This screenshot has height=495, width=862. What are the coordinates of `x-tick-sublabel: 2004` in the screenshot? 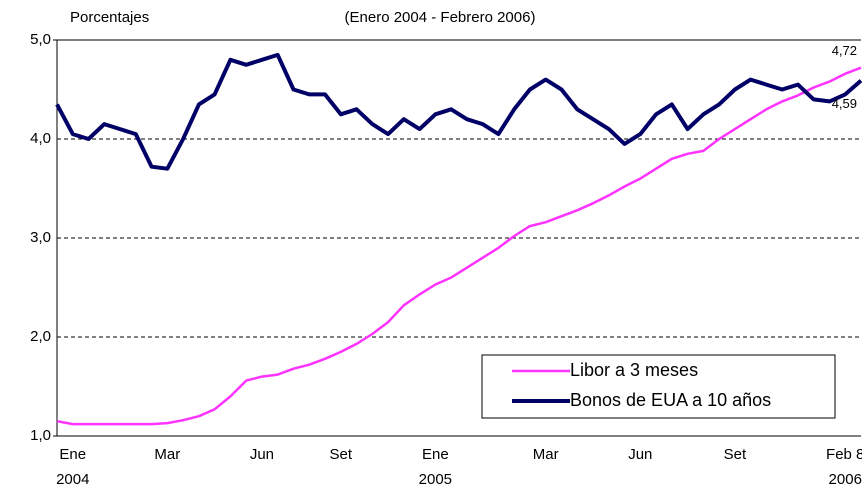 It's located at (72, 479).